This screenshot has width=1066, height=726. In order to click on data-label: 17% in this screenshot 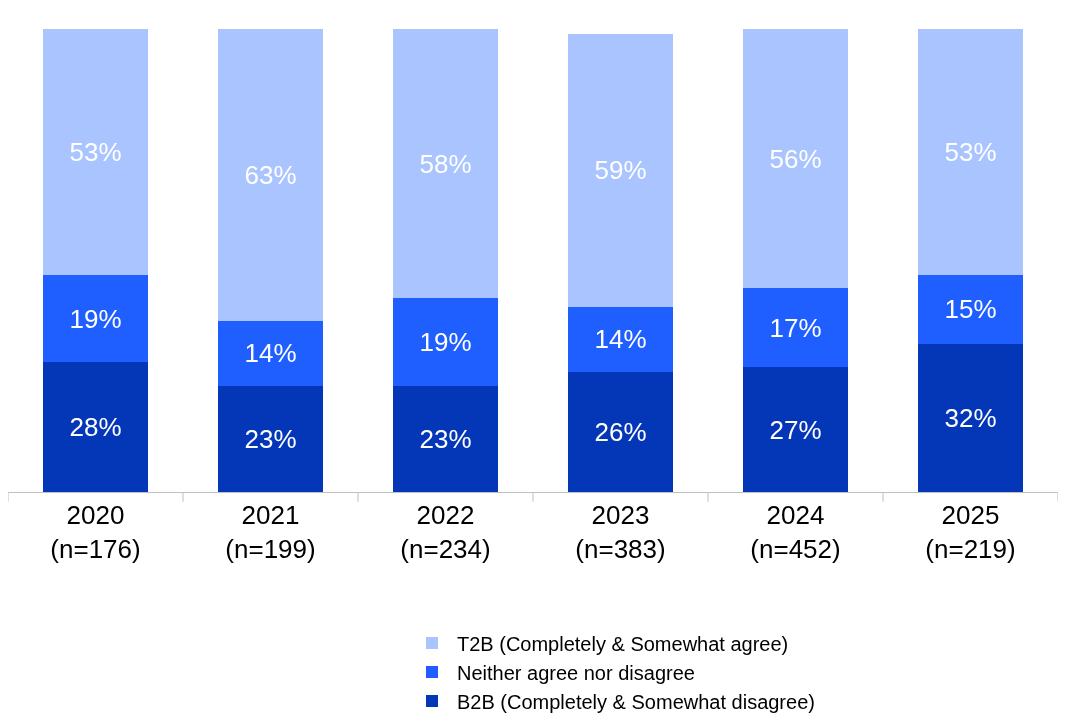, I will do `click(795, 327)`.